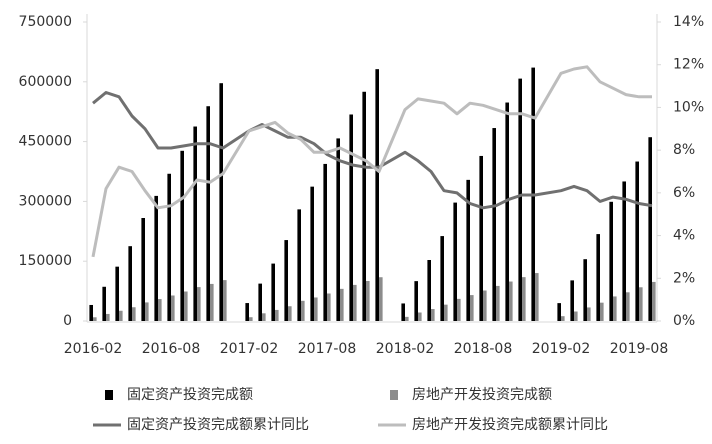 The height and width of the screenshot is (444, 712). What do you see at coordinates (482, 395) in the screenshot?
I see `legend-label: 房地产开发投资完成额` at bounding box center [482, 395].